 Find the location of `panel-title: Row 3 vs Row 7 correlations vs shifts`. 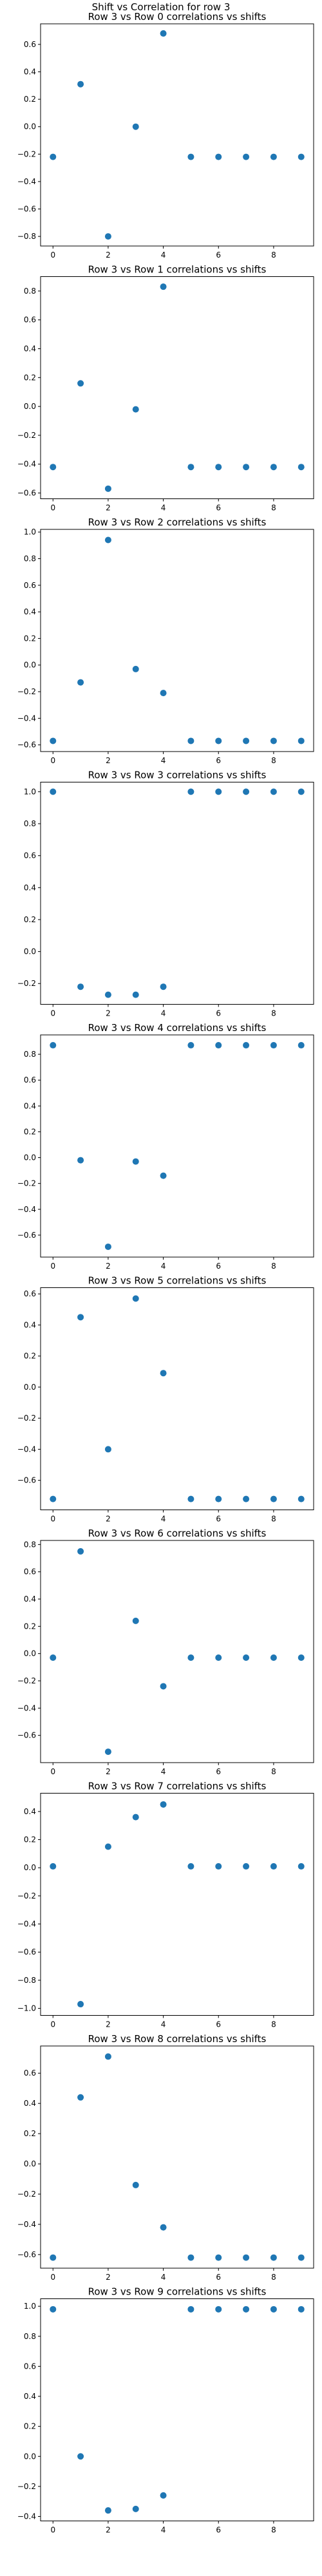

panel-title: Row 3 vs Row 7 correlations vs shifts is located at coordinates (177, 1787).